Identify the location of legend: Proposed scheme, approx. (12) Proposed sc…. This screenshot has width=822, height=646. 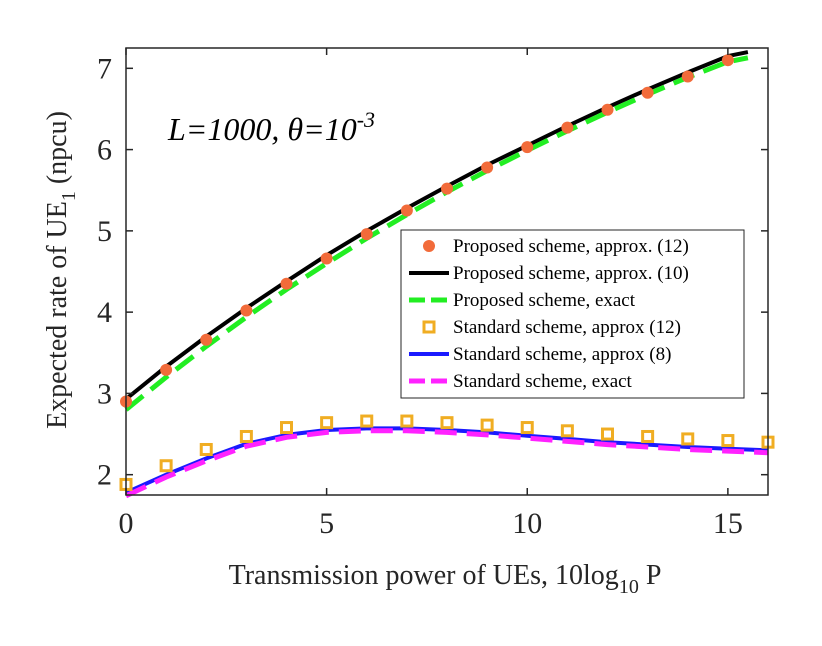
(572, 314).